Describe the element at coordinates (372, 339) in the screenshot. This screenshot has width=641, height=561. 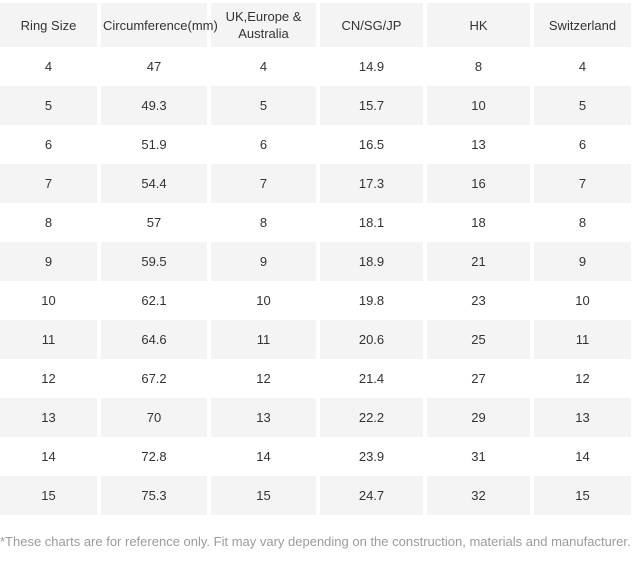
I see `table-cell: 20.6` at that location.